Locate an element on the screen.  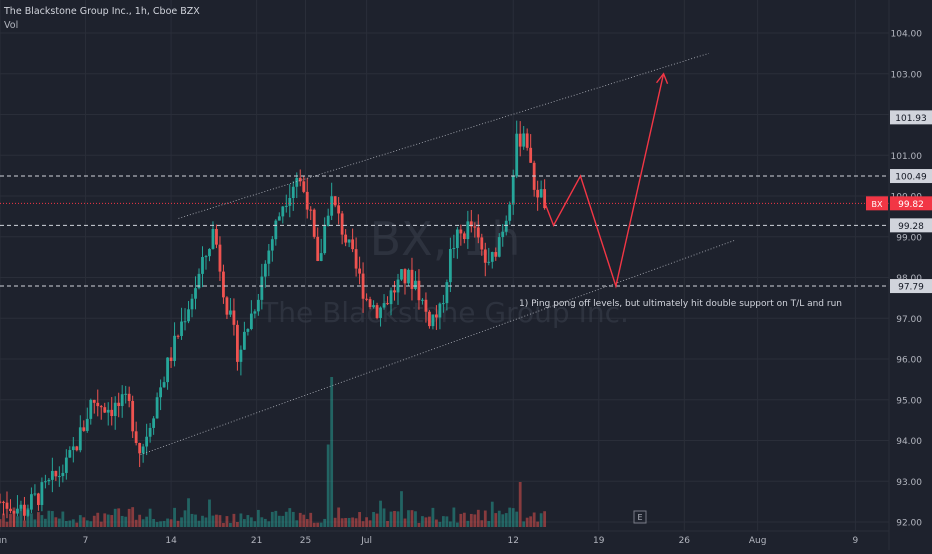
earnings-marker-box is located at coordinates (640, 517).